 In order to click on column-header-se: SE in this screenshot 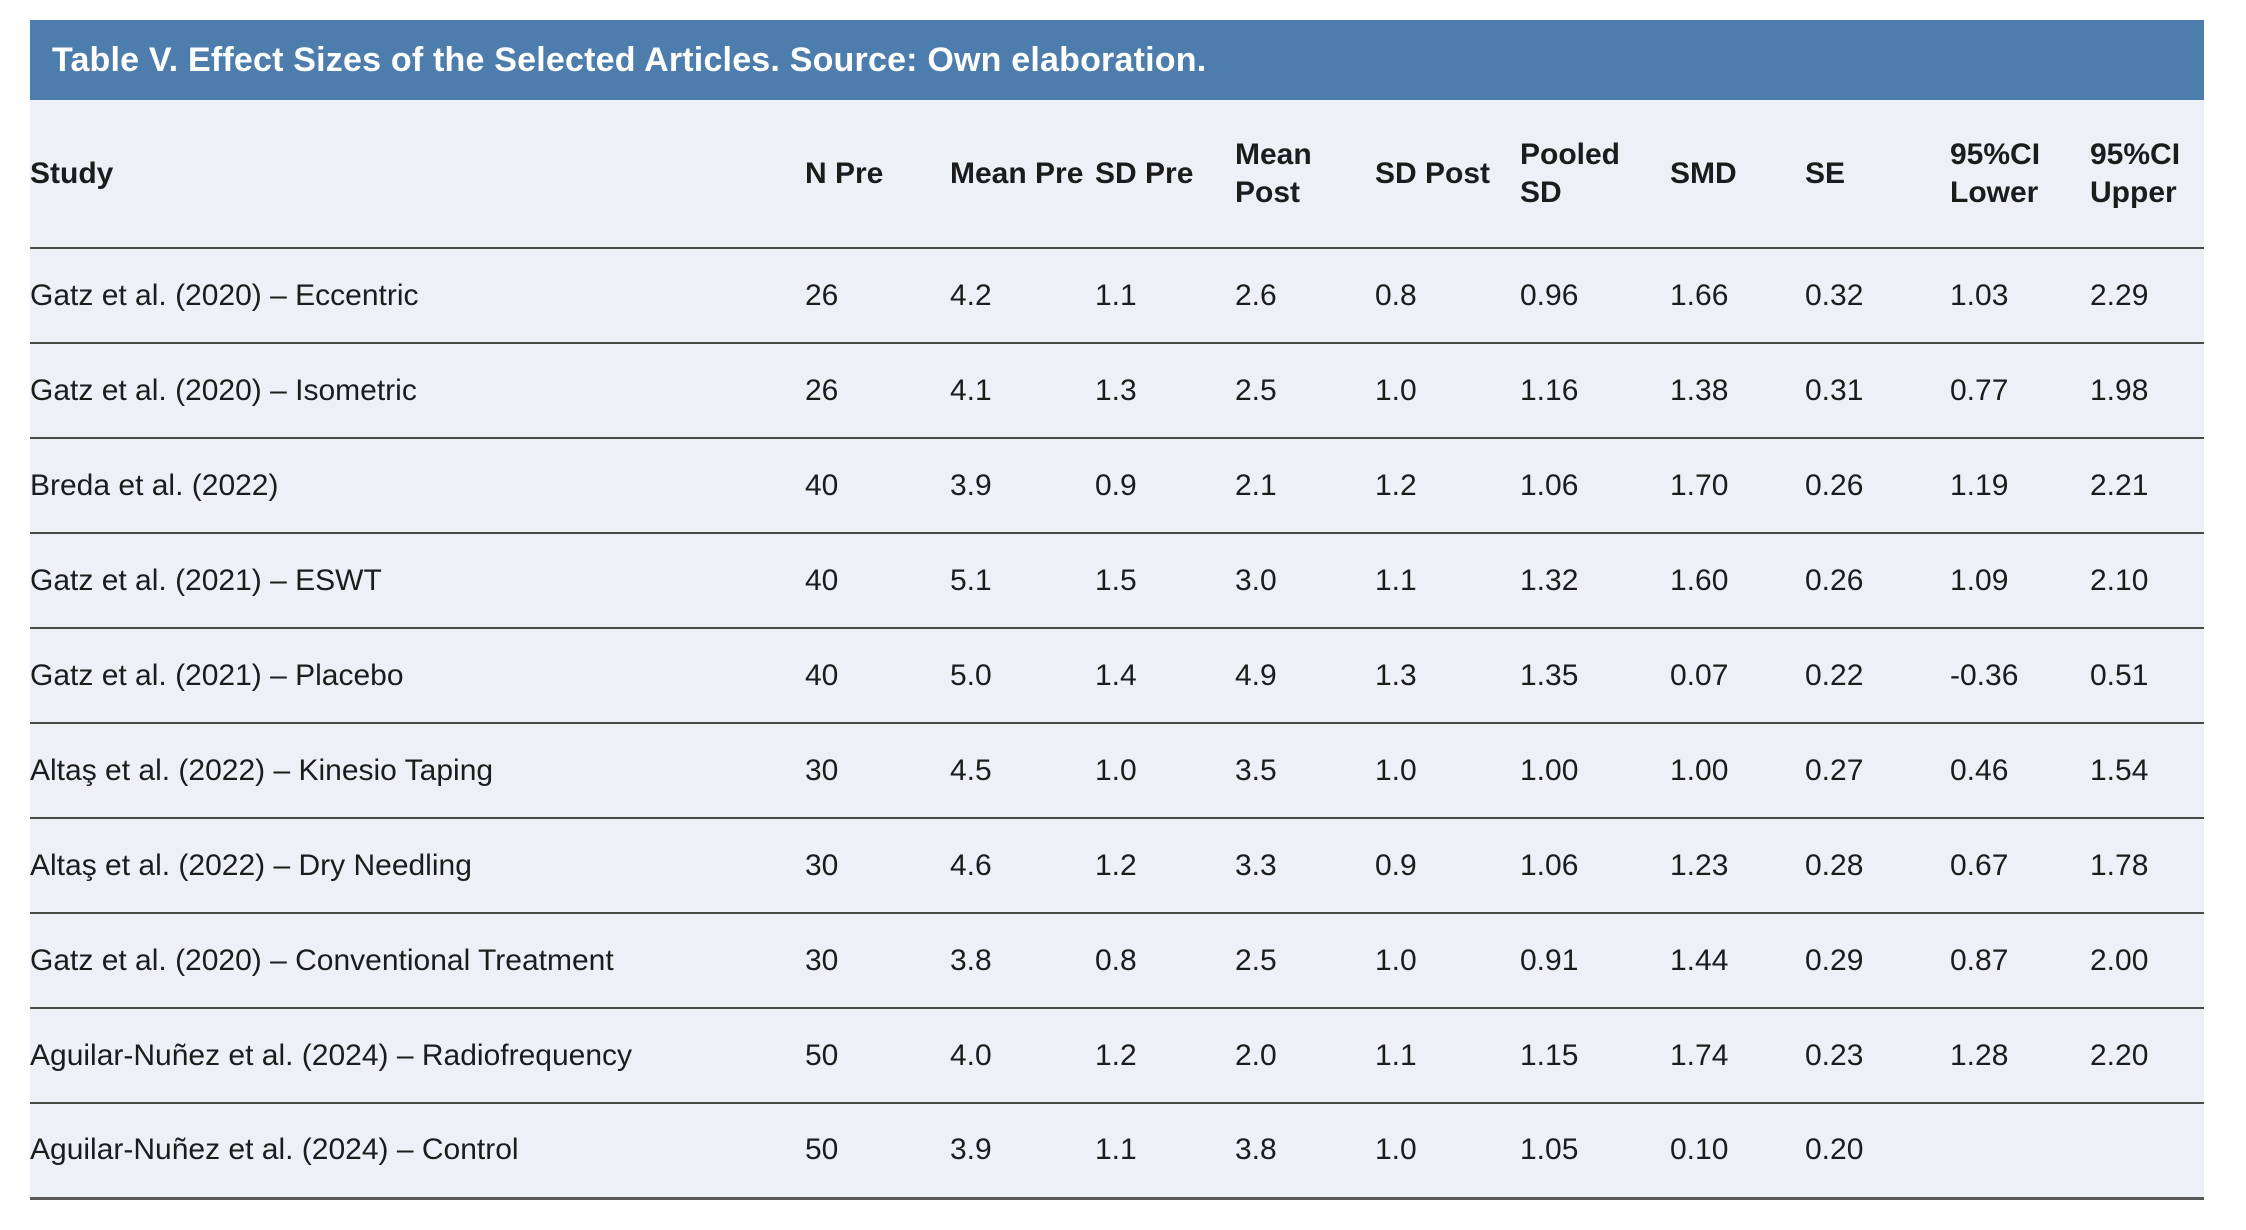, I will do `click(1877, 174)`.